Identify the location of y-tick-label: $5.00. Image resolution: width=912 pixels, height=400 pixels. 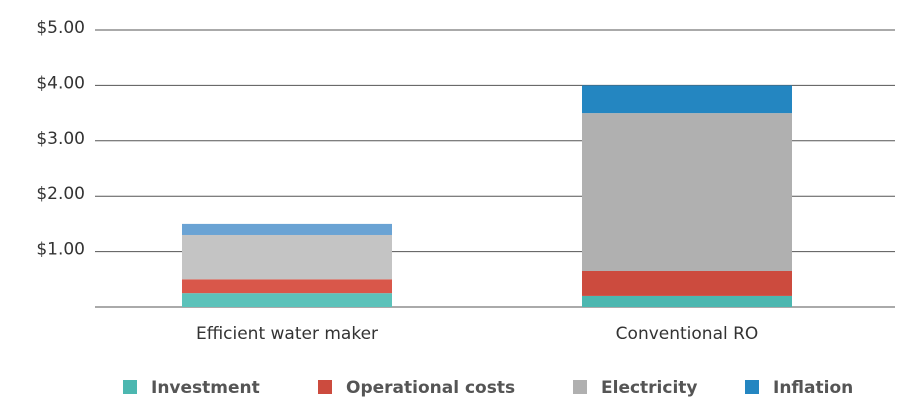
(60, 28).